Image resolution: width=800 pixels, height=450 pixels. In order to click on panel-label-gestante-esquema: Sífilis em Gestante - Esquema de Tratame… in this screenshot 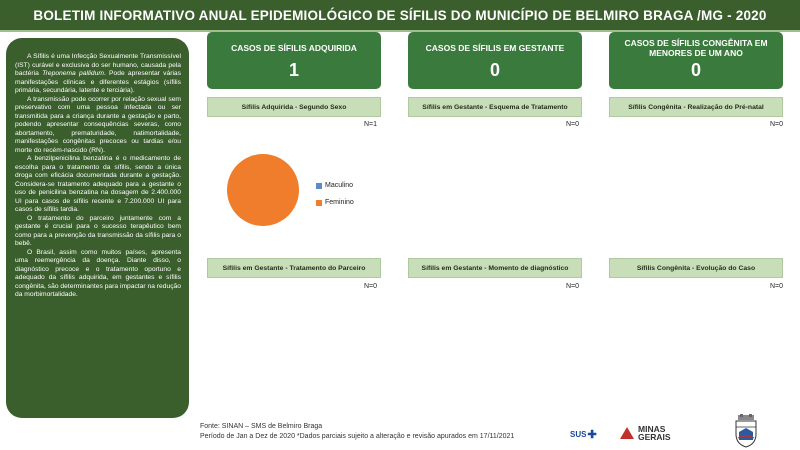, I will do `click(495, 107)`.